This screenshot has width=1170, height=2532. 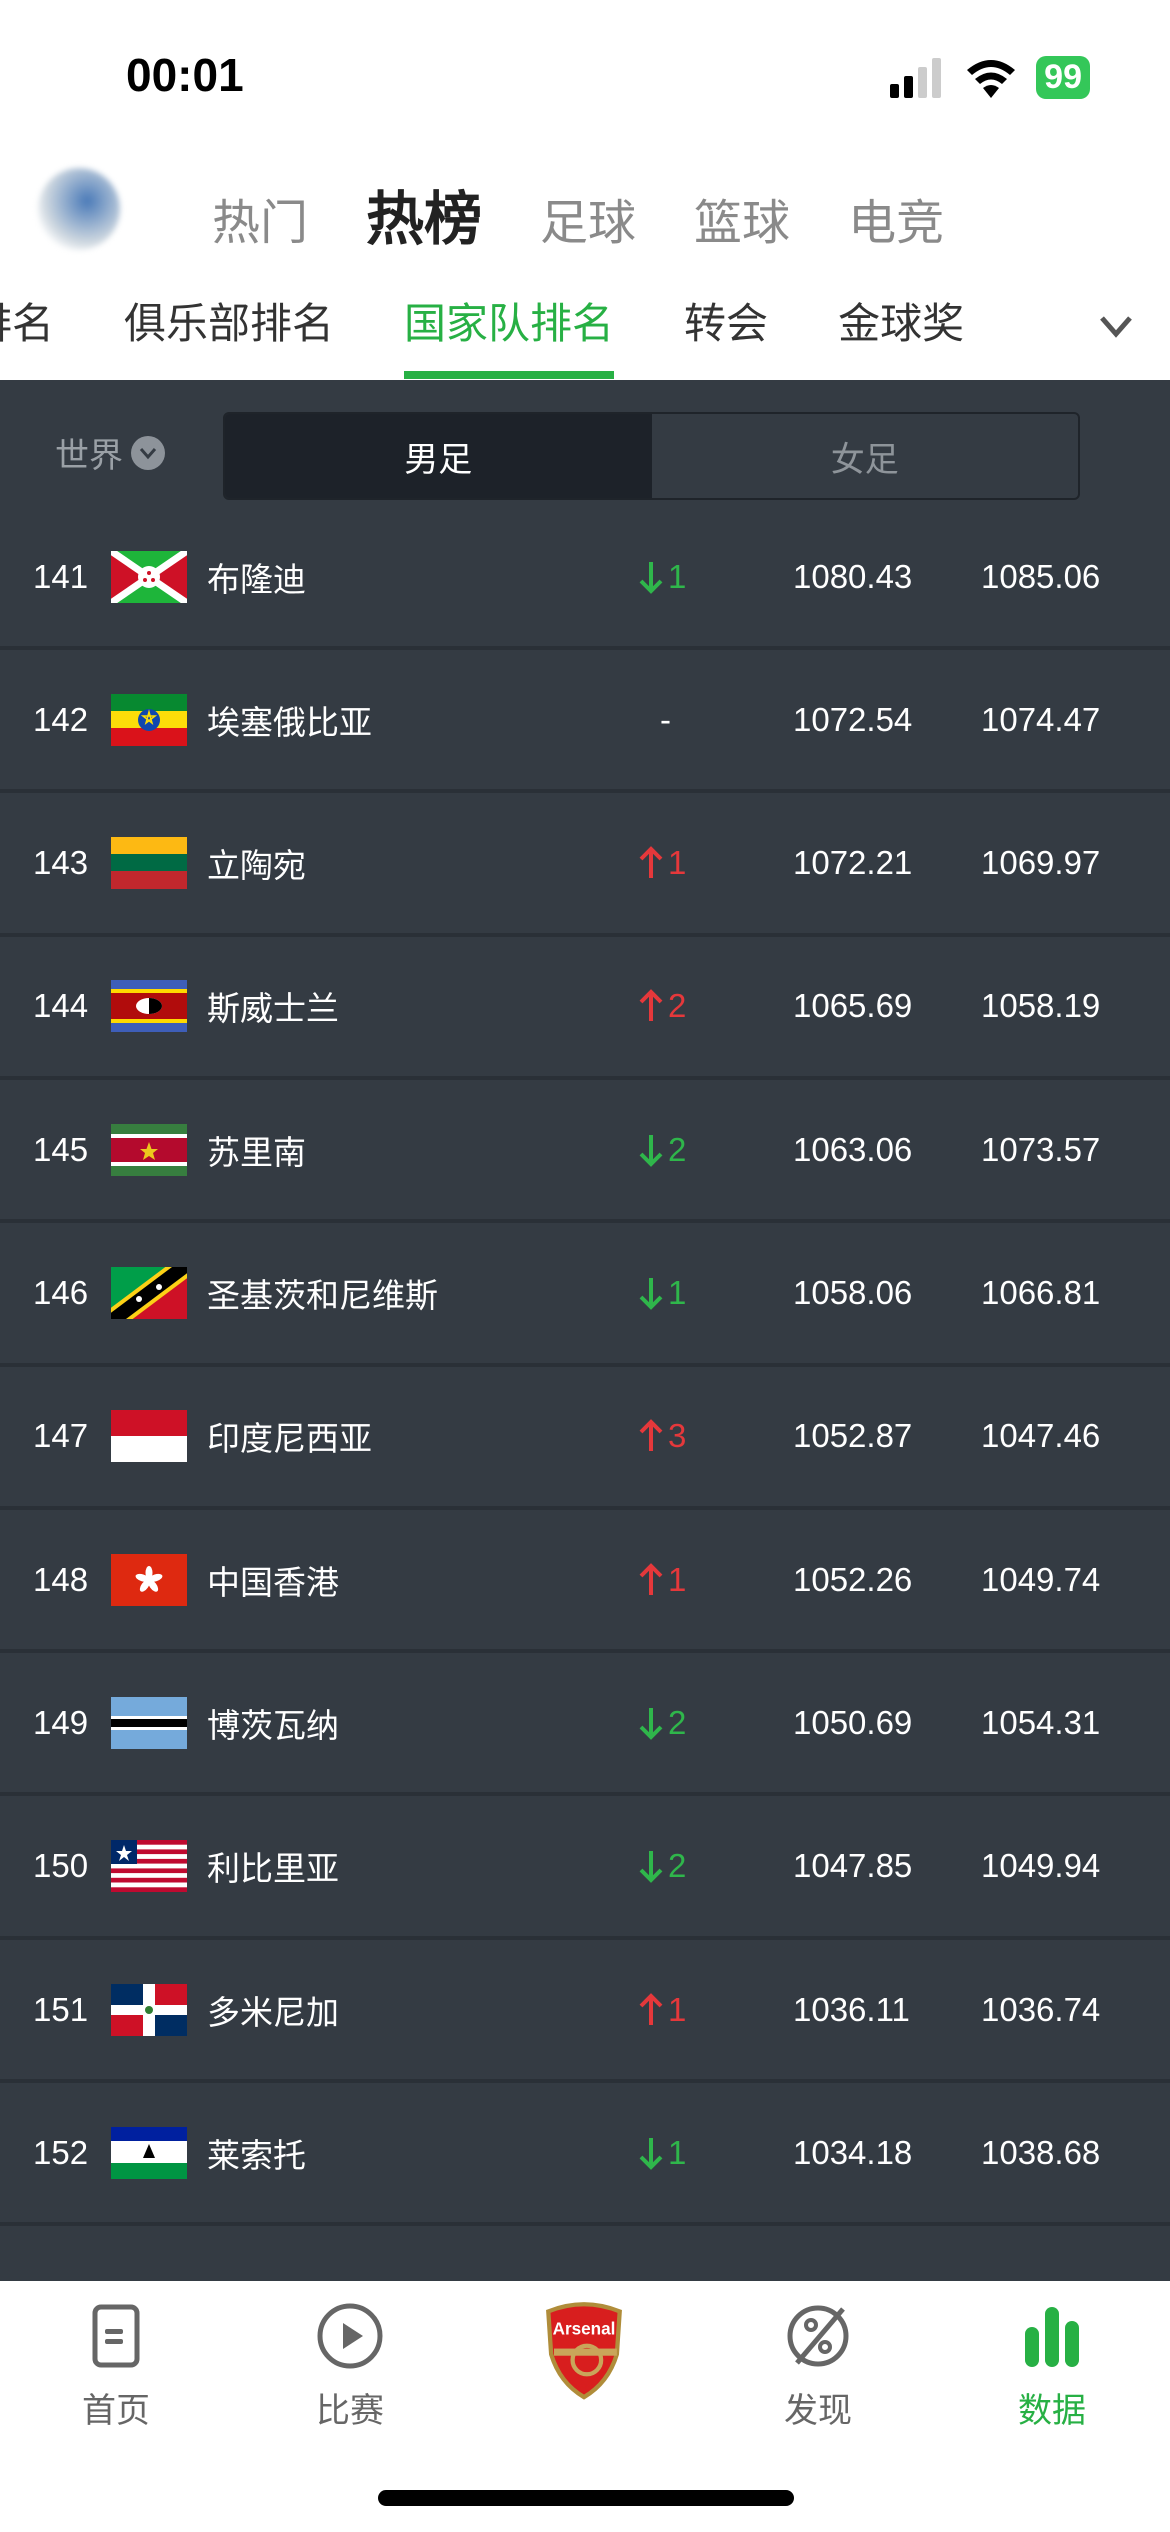 What do you see at coordinates (585, 1438) in the screenshot?
I see `table-row: 147 印度尼西亚 3 1052.87 1047.46` at bounding box center [585, 1438].